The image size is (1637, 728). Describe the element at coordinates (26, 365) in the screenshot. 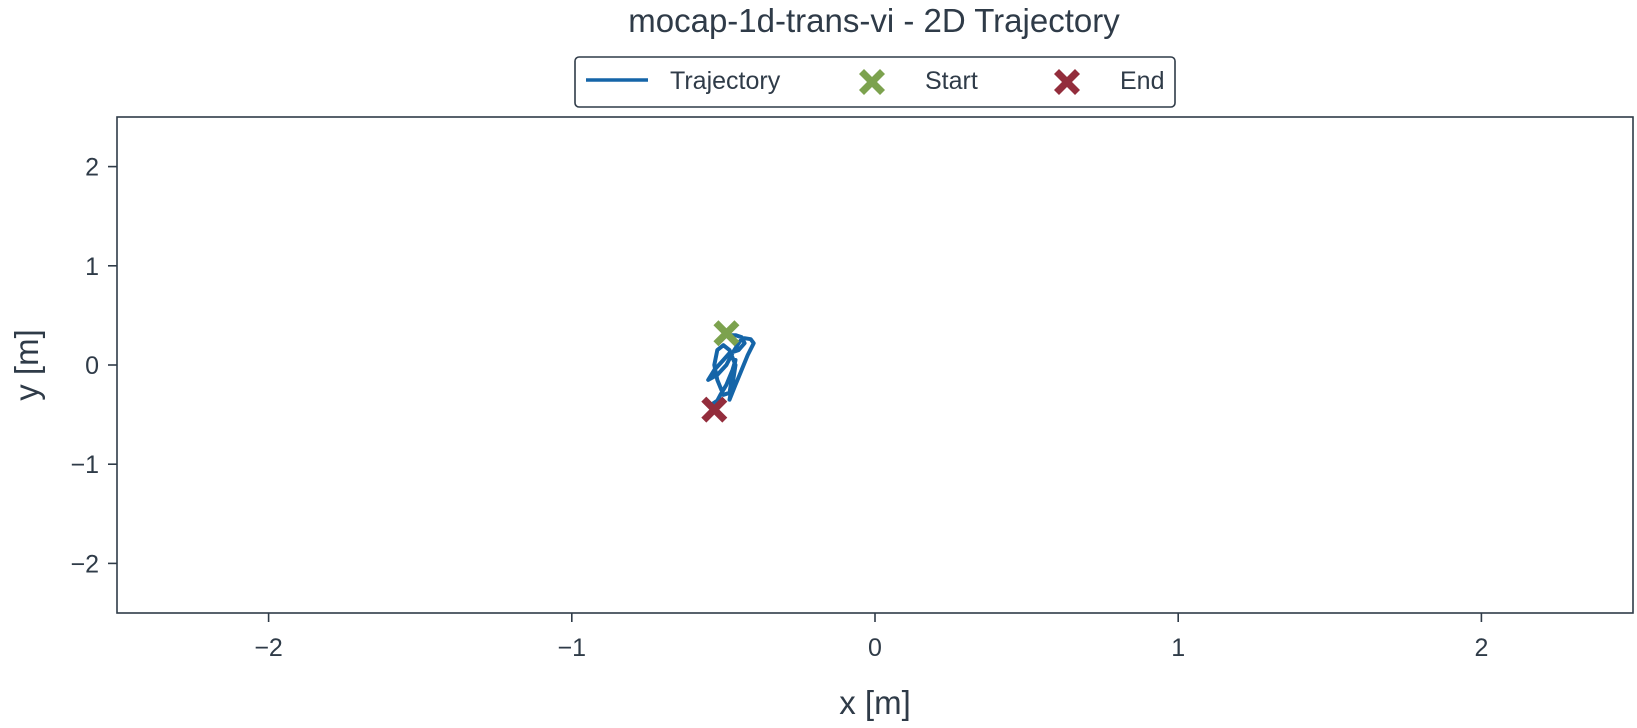

I see `y-axis-label: y [m]` at that location.